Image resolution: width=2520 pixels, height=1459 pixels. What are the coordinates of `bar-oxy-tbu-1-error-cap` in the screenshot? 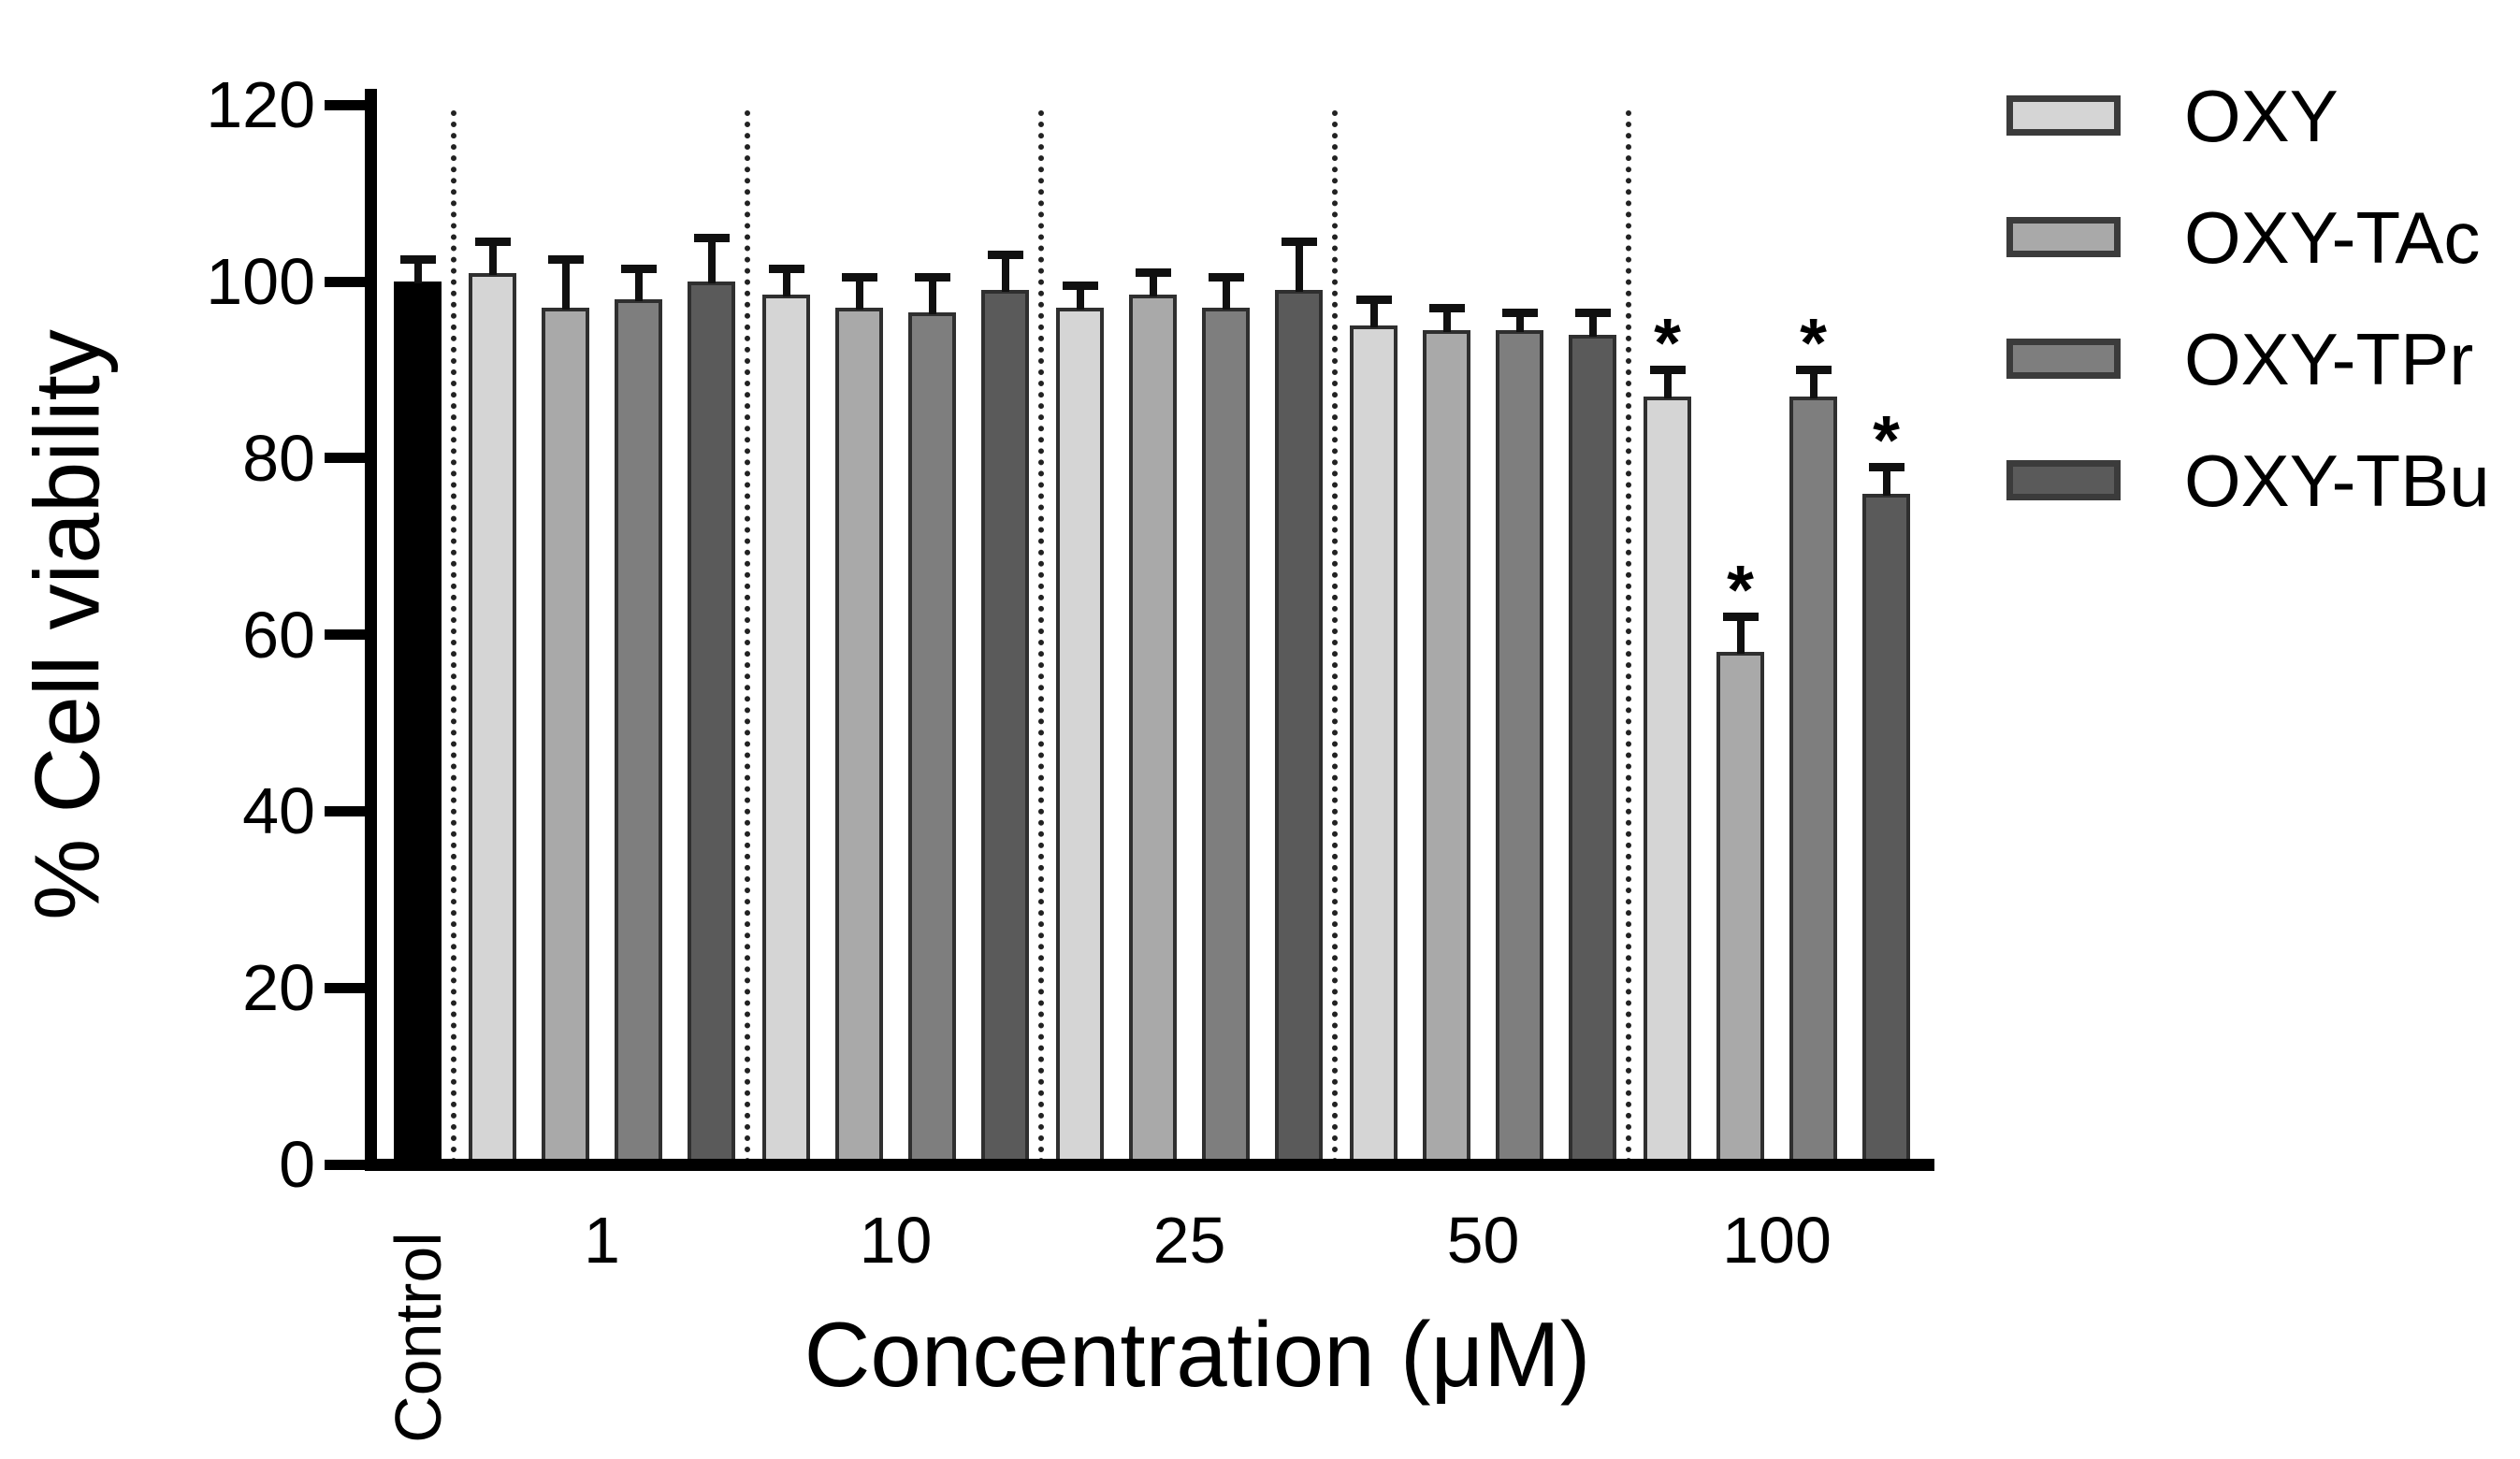 It's located at (711, 237).